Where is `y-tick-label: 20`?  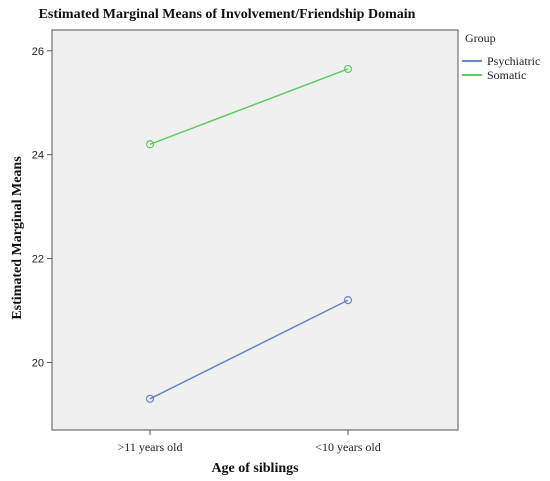
y-tick-label: 20 is located at coordinates (38, 363).